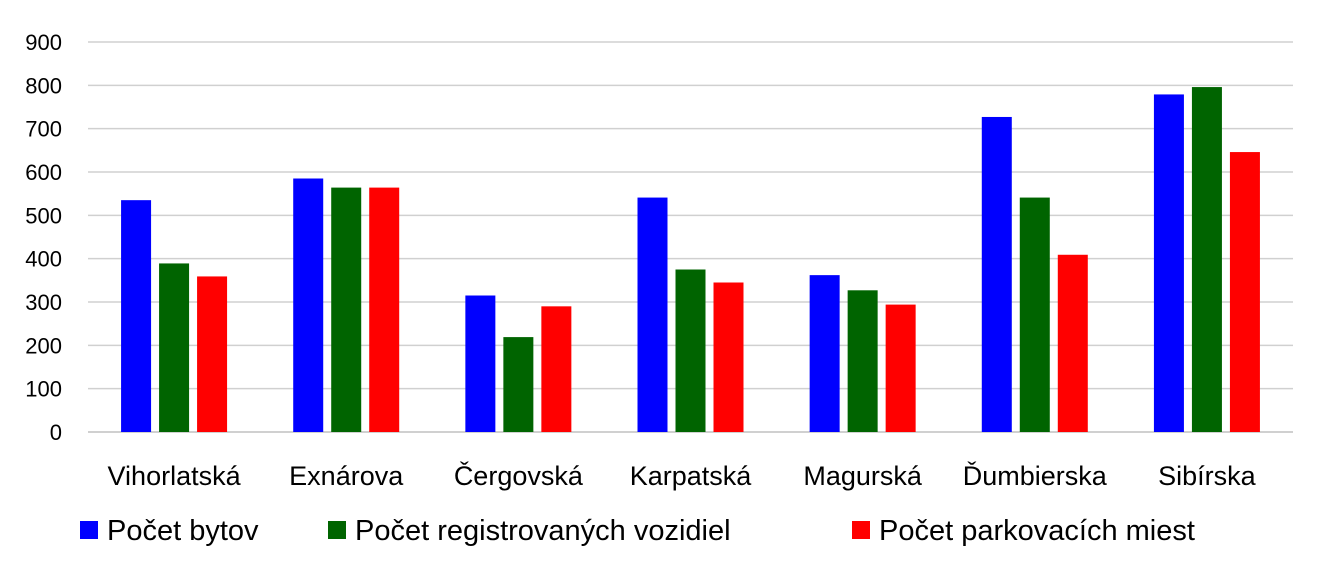 Image resolution: width=1318 pixels, height=578 pixels. Describe the element at coordinates (43, 345) in the screenshot. I see `y-tick-label: 200` at that location.